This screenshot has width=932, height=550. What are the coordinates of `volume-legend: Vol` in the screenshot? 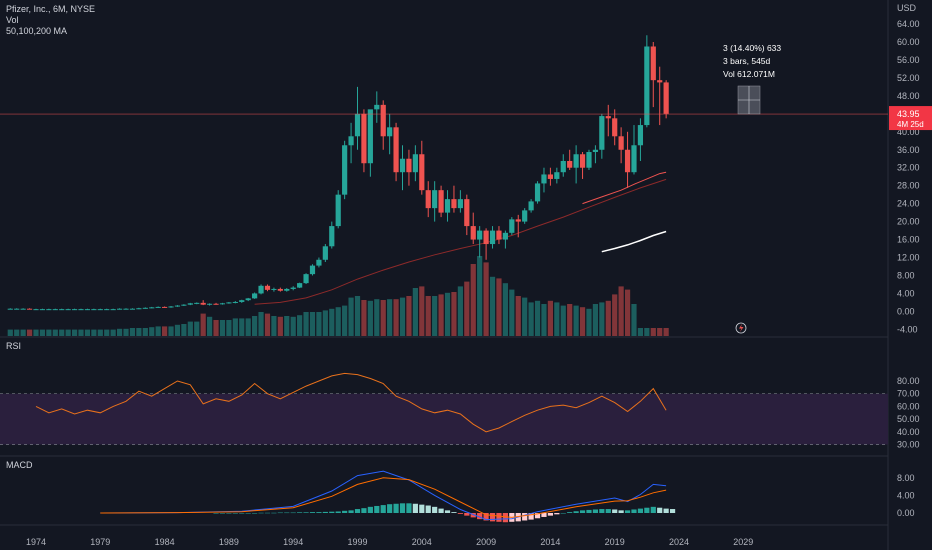 It's located at (12, 20).